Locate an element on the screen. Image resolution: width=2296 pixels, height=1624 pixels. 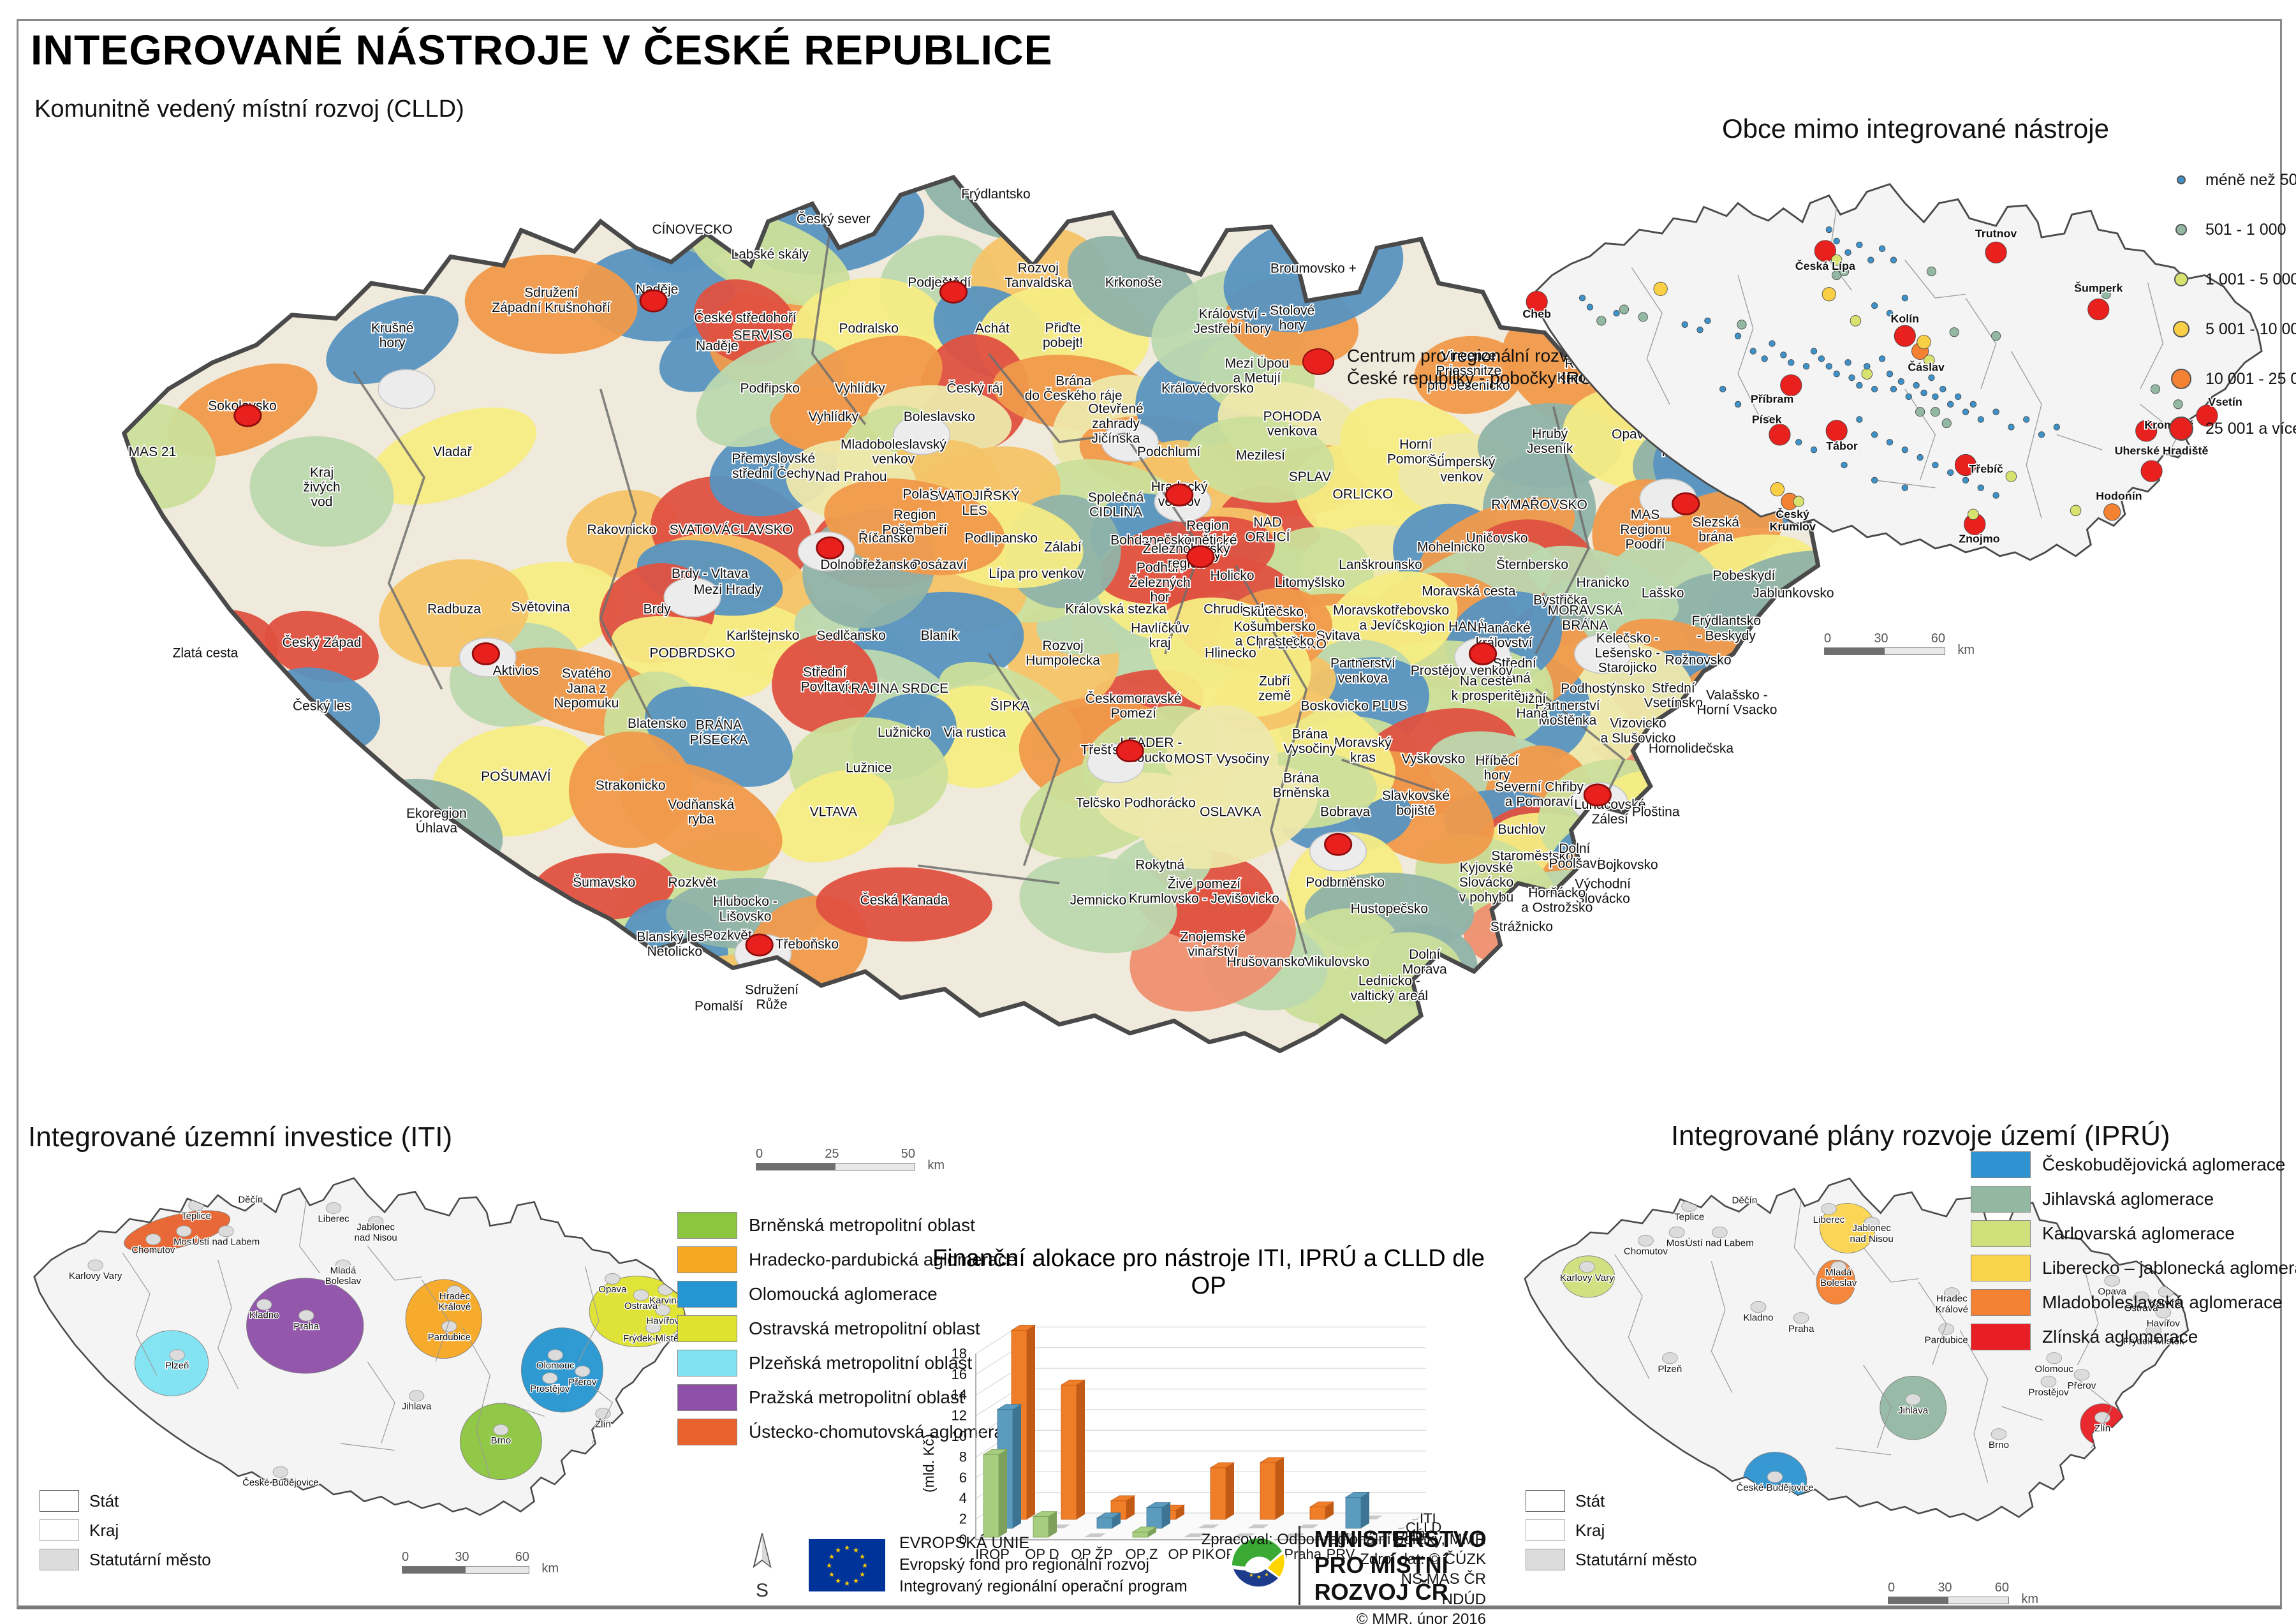
map-label: Horňácko a Ostrožsko is located at coordinates (1557, 900).